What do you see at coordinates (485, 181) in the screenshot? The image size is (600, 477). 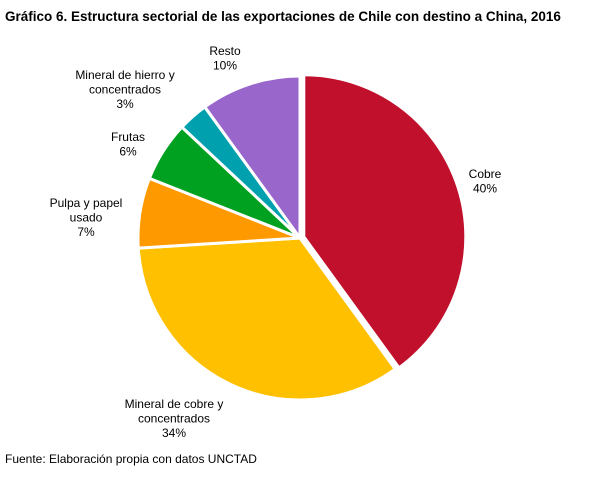 I see `slice-label-0: Cobre 40%` at bounding box center [485, 181].